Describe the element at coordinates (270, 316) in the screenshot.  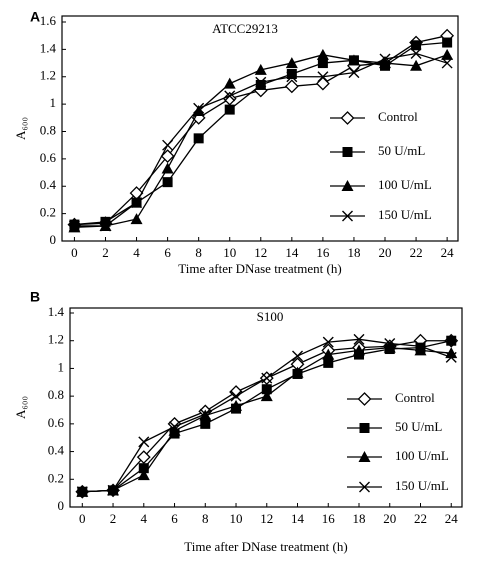
I see `chart-title: S100` at that location.